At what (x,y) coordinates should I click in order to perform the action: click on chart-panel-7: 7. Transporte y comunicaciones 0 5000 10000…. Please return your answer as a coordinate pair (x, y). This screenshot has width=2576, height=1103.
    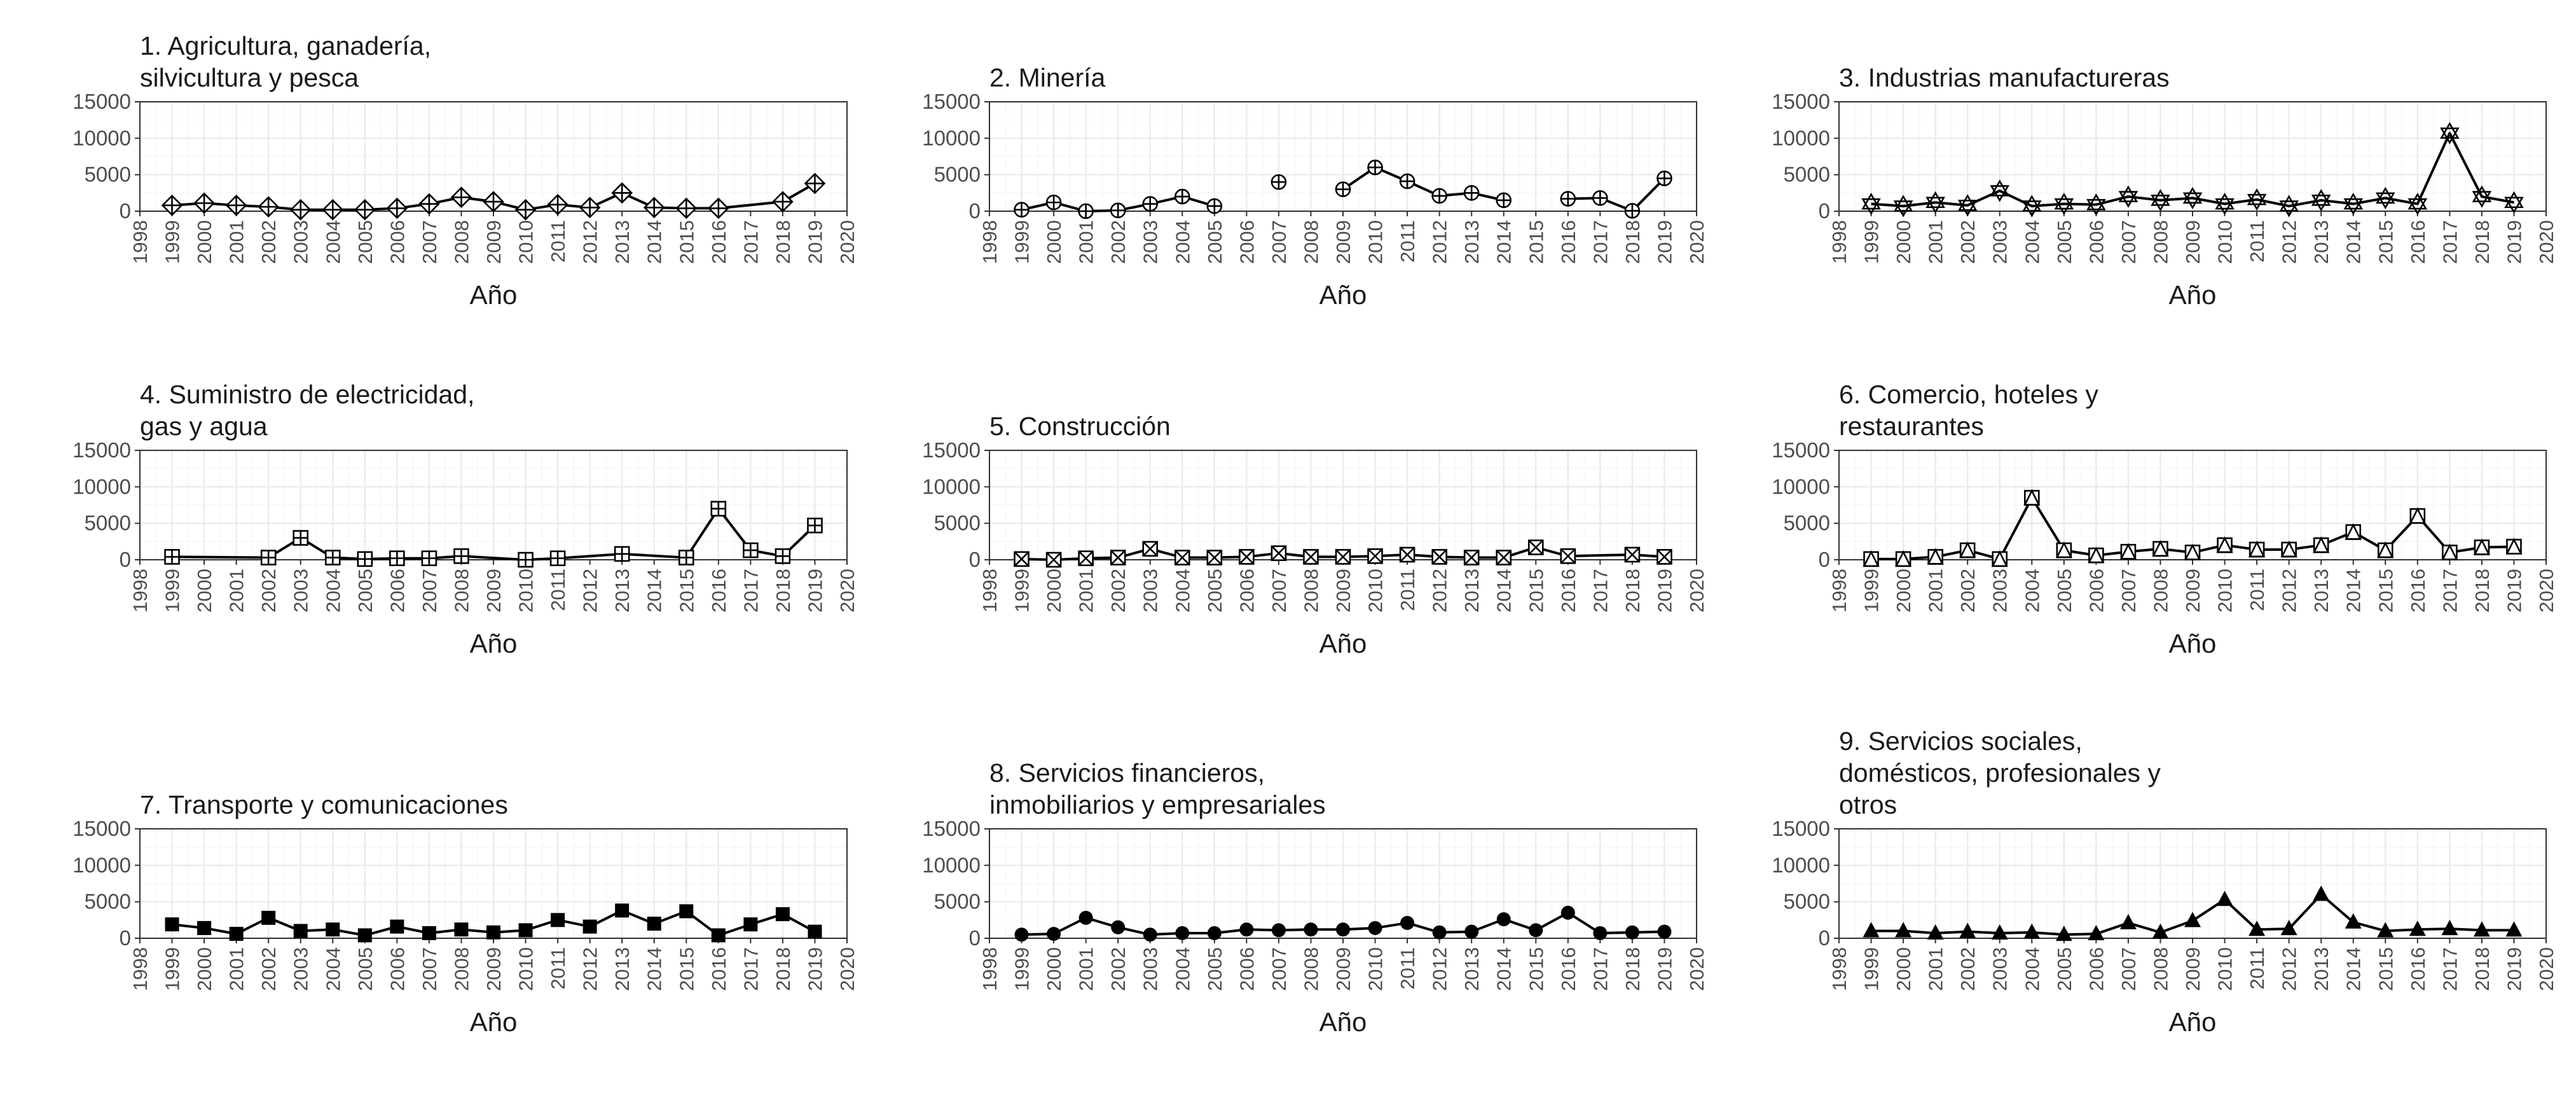
    Looking at the image, I should click on (429, 905).